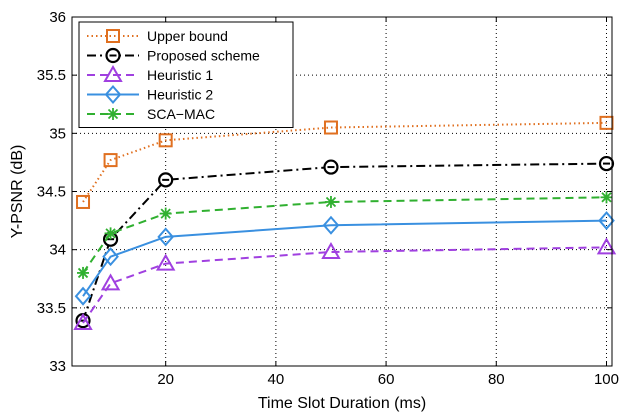  What do you see at coordinates (187, 36) in the screenshot?
I see `legend-label: Upper bound` at bounding box center [187, 36].